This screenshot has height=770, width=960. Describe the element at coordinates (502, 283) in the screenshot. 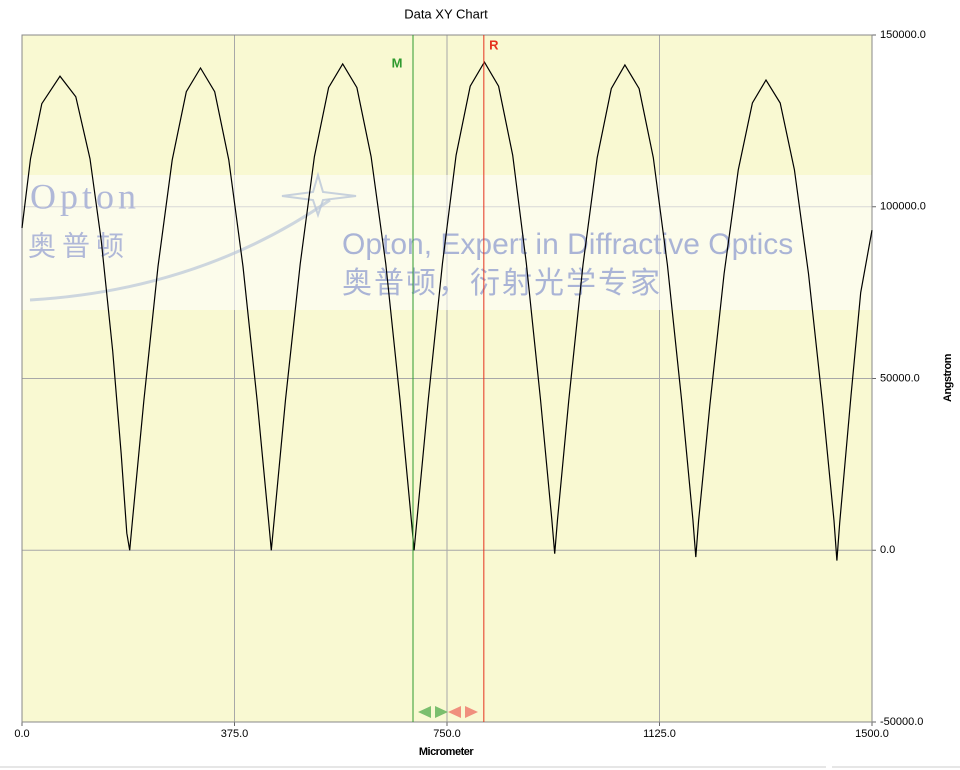

I see `watermark-slogan-cn: 奥普顿，衍射光学专家` at that location.